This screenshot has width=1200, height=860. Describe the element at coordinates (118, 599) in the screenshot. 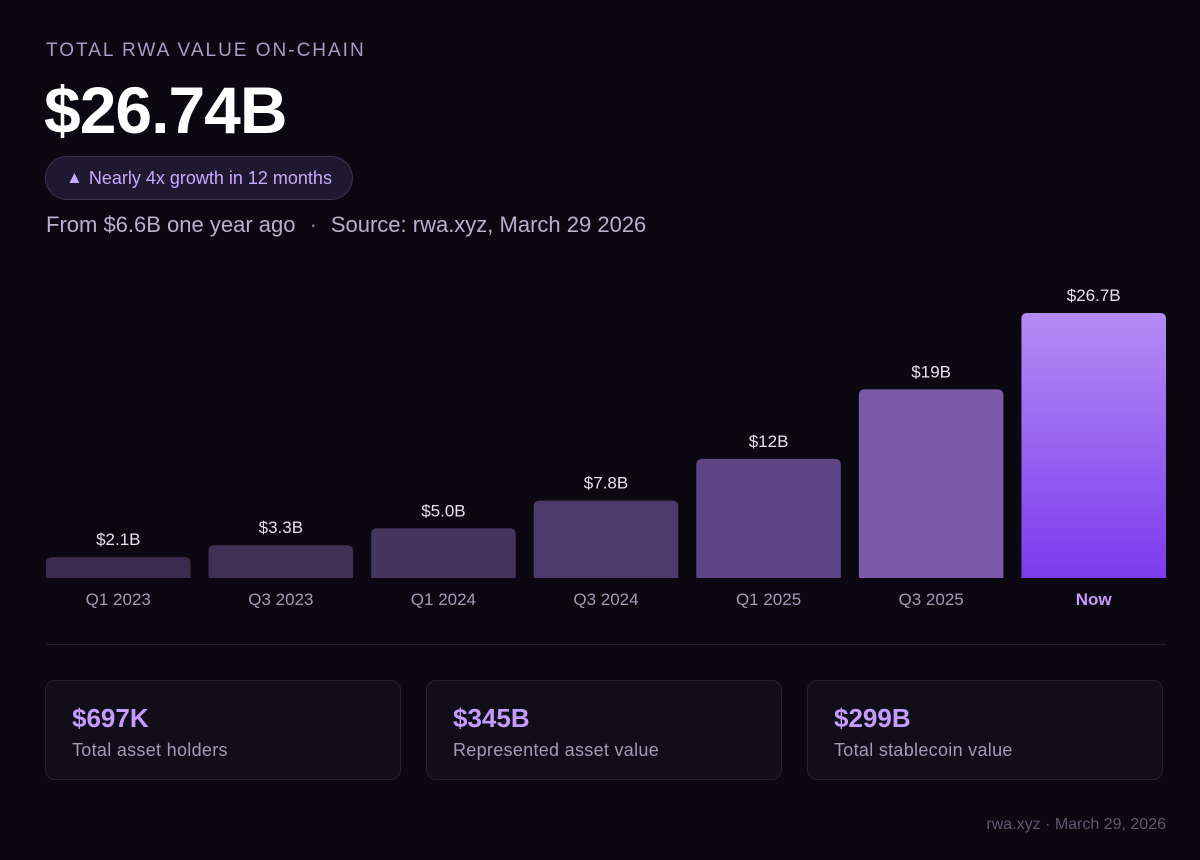

I see `x-tick-label: Q1 2023` at that location.